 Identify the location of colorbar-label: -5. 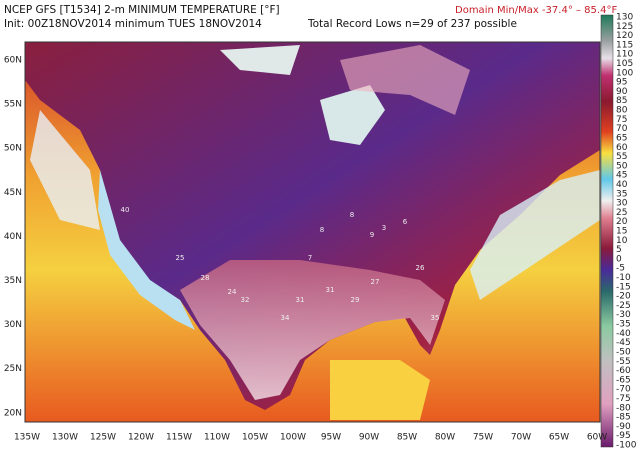
(620, 269).